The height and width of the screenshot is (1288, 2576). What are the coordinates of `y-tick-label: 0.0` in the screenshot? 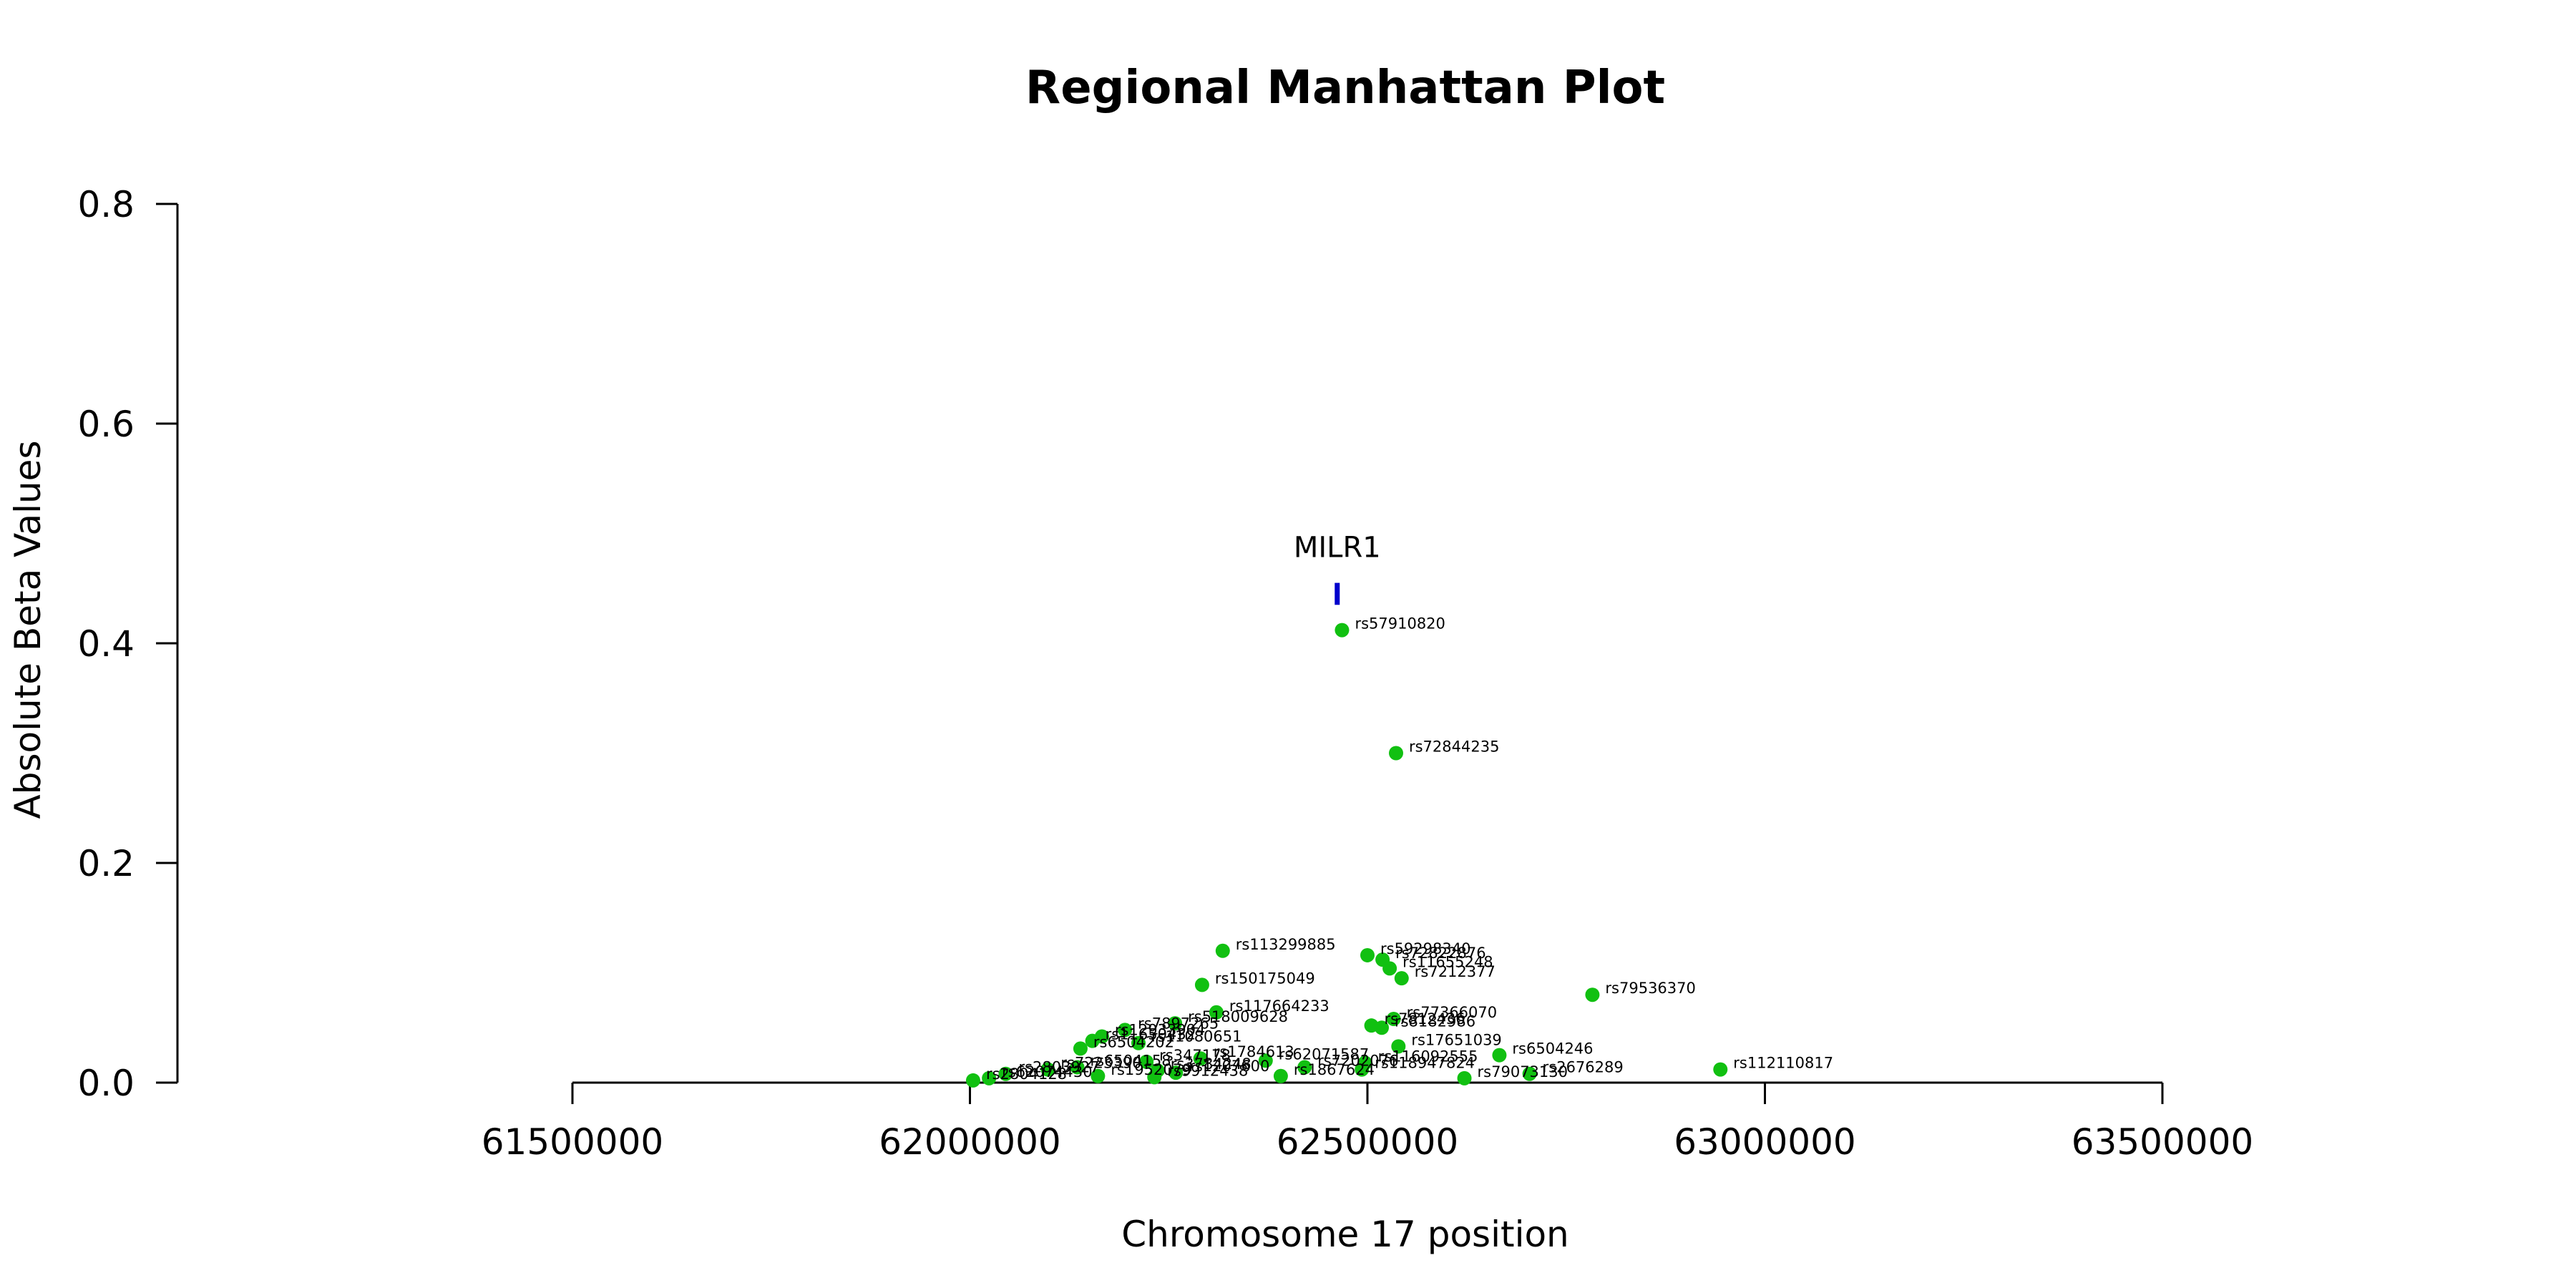 It's located at (106, 1083).